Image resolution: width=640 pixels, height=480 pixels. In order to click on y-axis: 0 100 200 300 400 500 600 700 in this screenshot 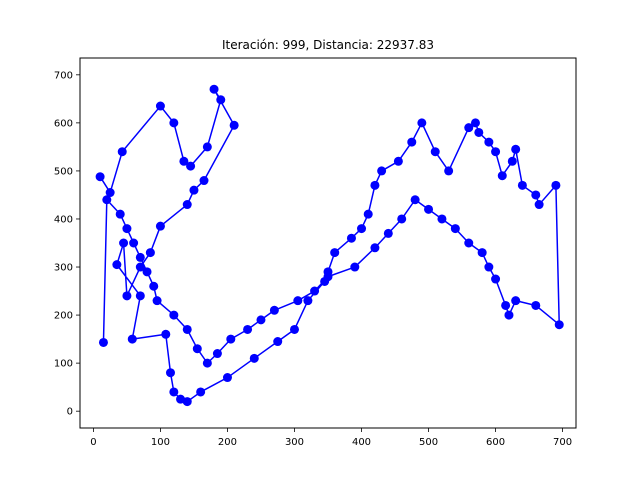, I will do `click(67, 244)`.